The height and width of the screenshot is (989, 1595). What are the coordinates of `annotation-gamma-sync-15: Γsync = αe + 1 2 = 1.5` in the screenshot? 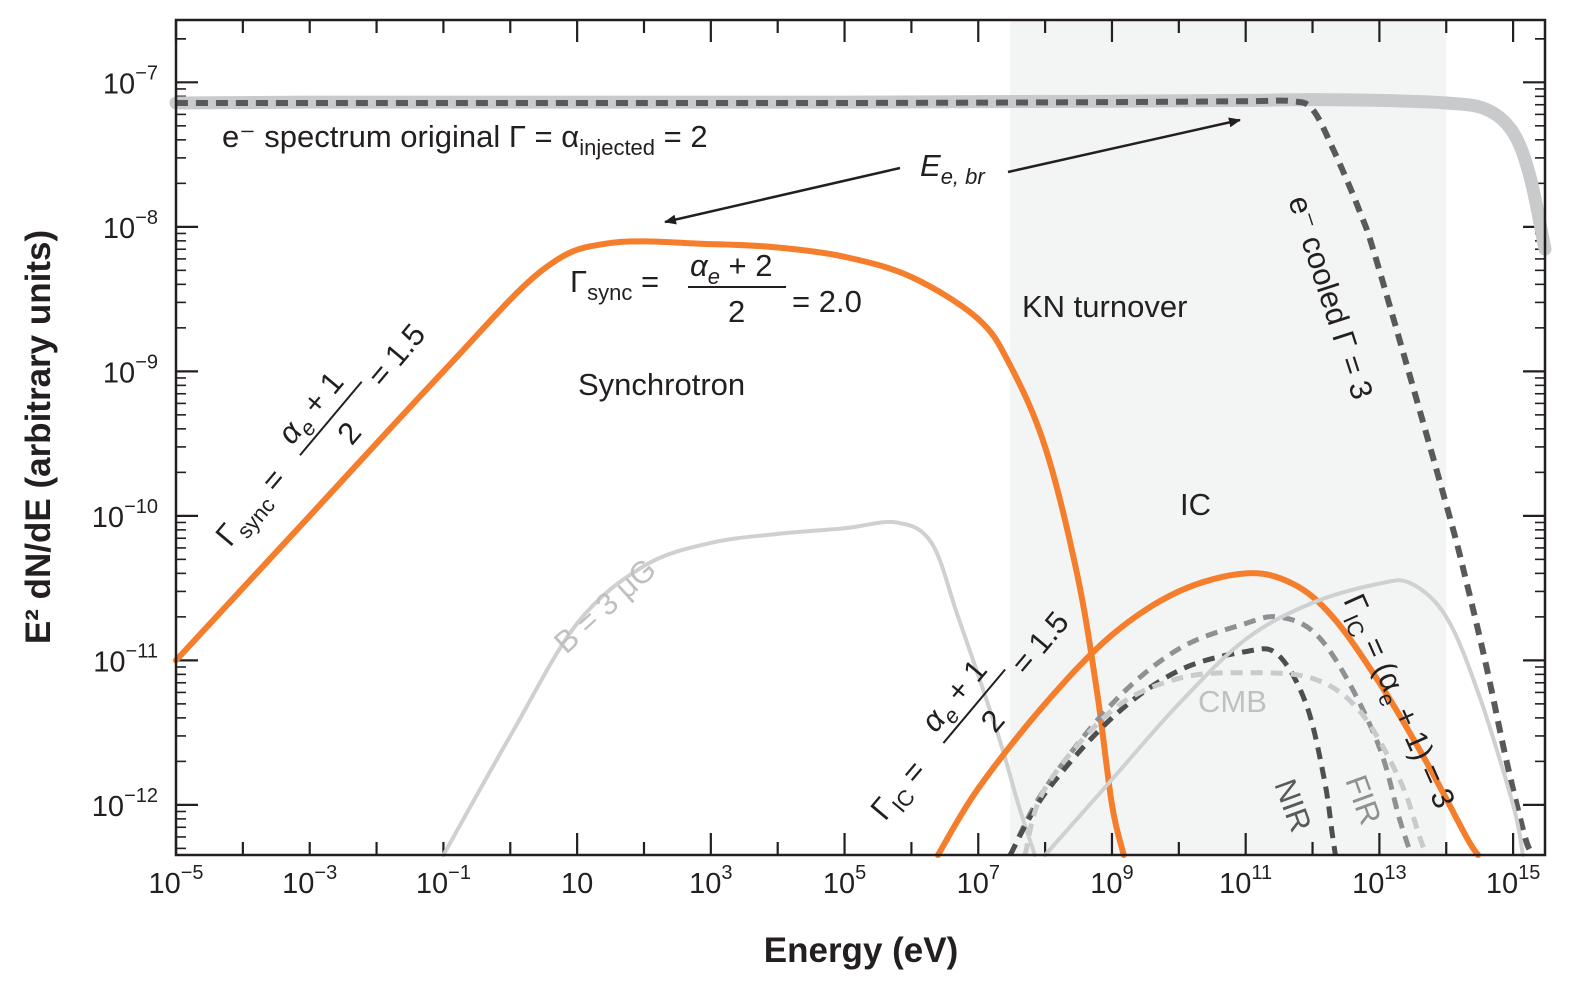 It's located at (321, 435).